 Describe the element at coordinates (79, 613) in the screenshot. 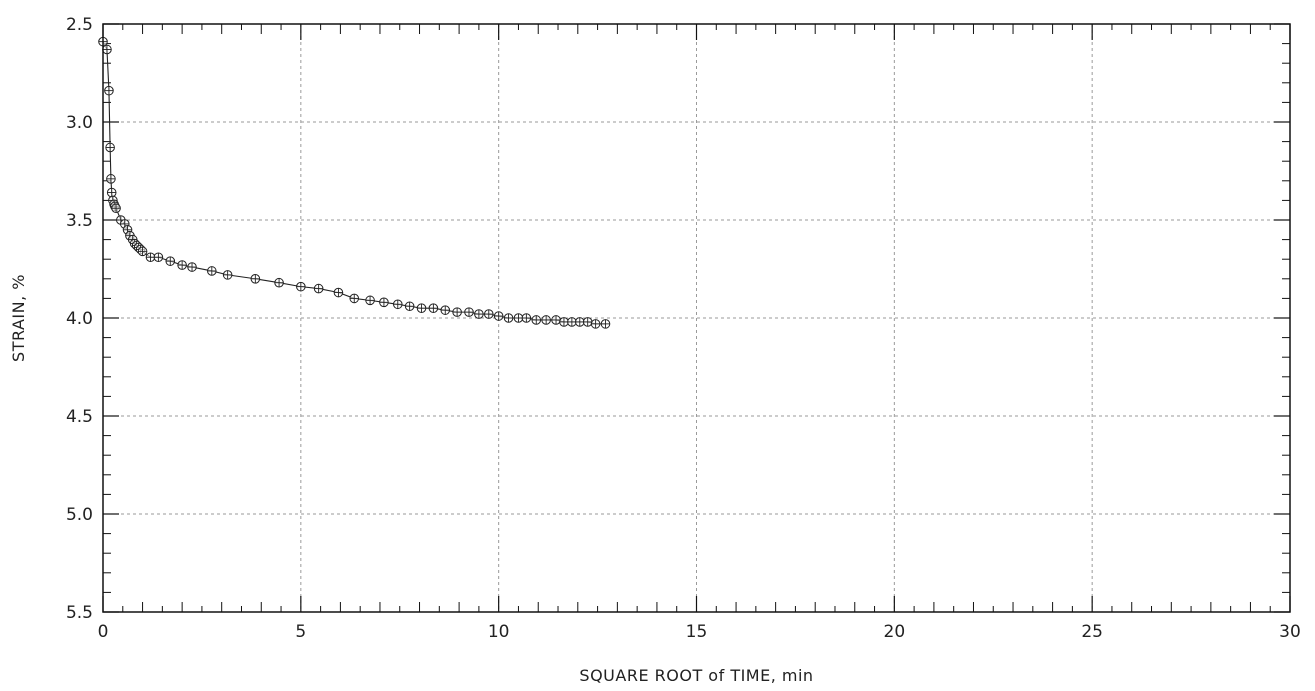

I see `y-tick-label: 5.5` at that location.